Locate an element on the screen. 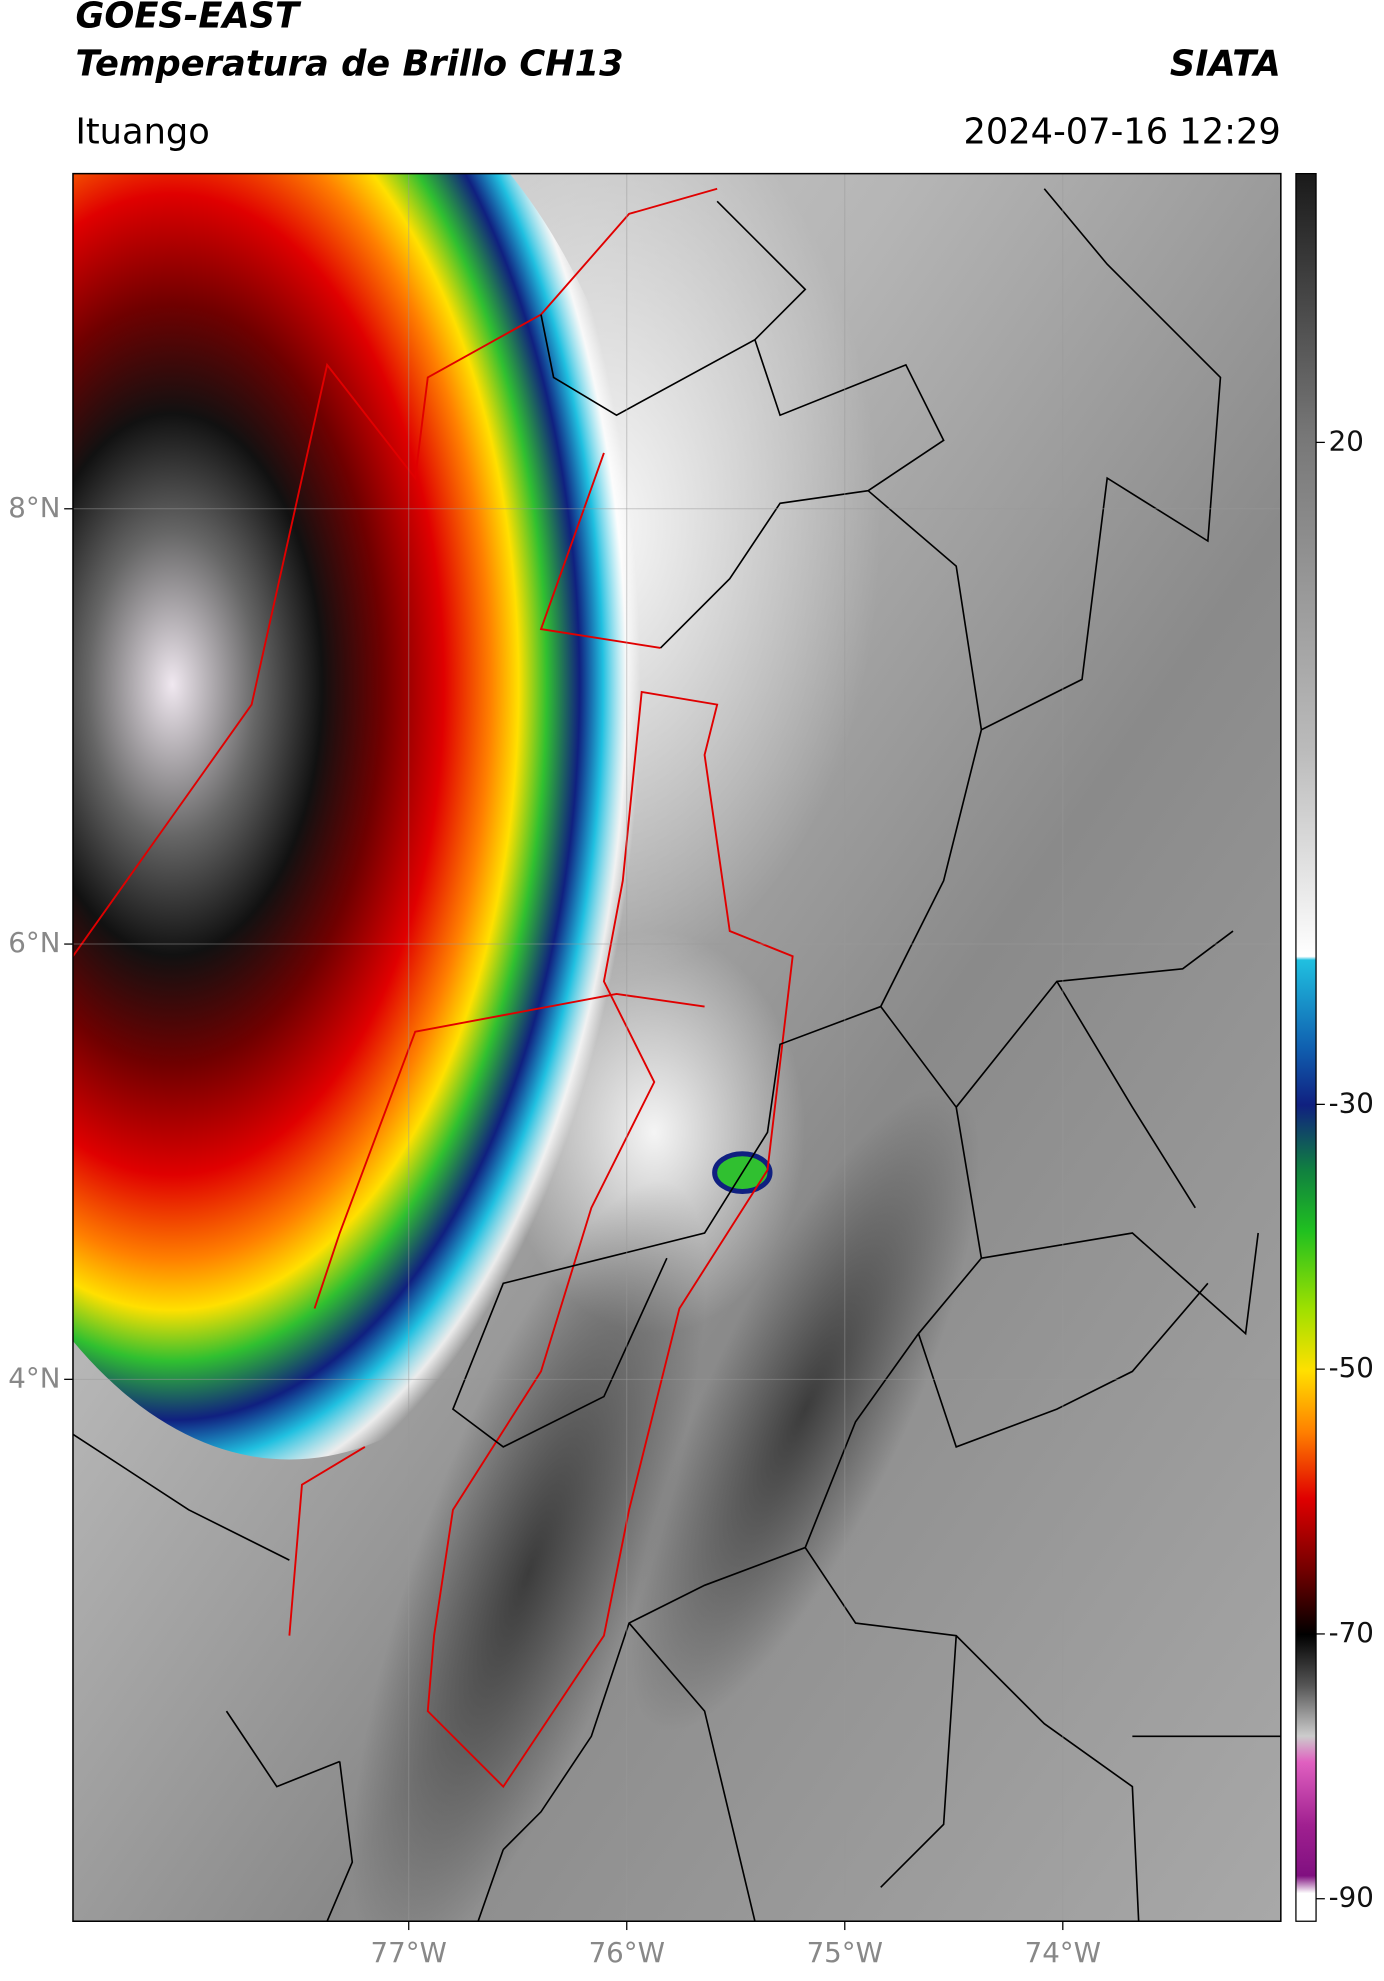 The width and height of the screenshot is (1384, 1981). agency: SIATA is located at coordinates (1225, 63).